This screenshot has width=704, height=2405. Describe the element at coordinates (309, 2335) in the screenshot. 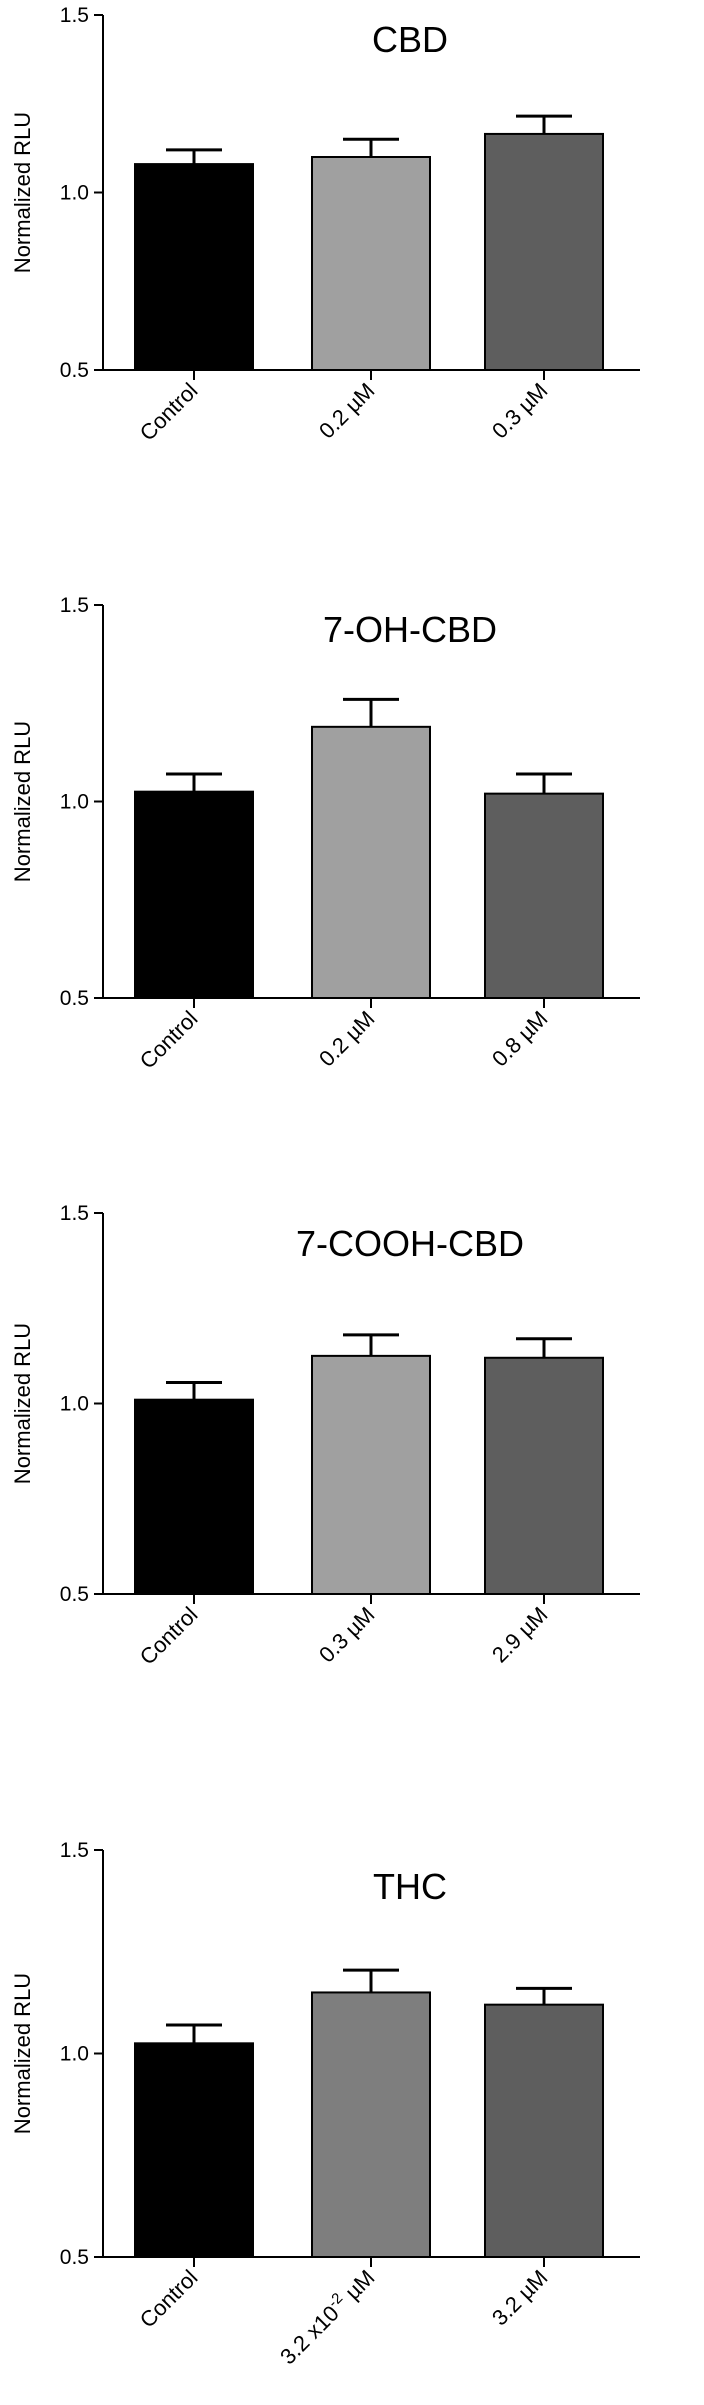

I see `x-label-main: 3.2 x10` at that location.